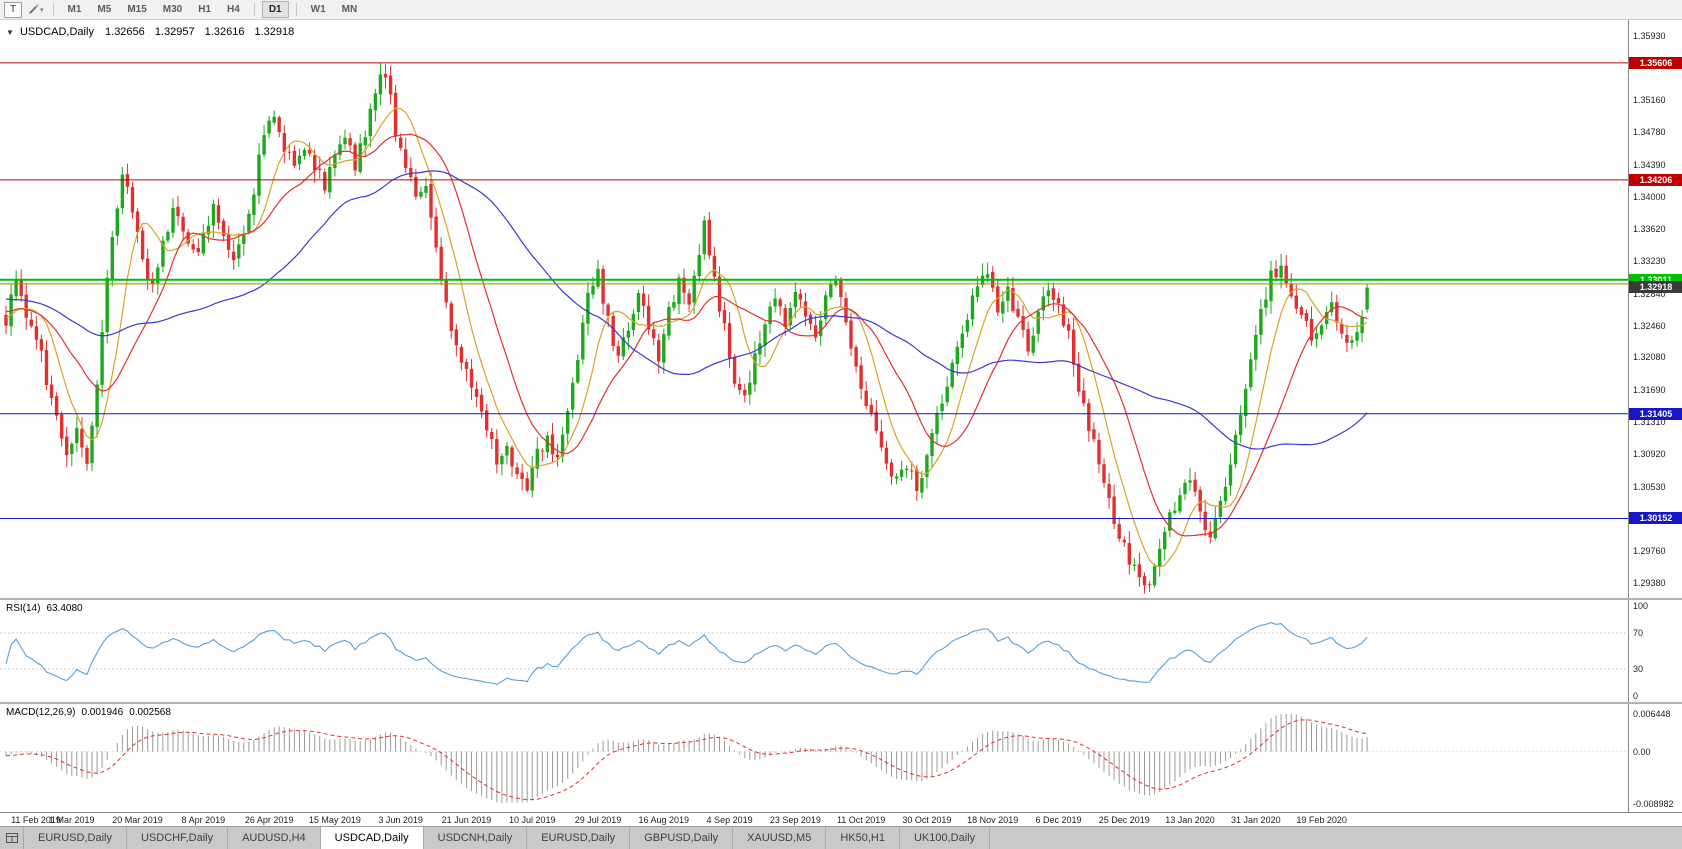  Describe the element at coordinates (137, 9) in the screenshot. I see `timeframe-m15-button: M15` at that location.